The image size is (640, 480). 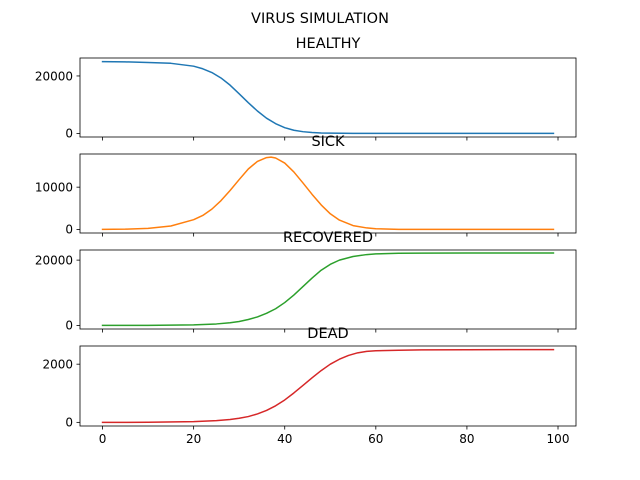 I want to click on sick-series-line, so click(x=328, y=193).